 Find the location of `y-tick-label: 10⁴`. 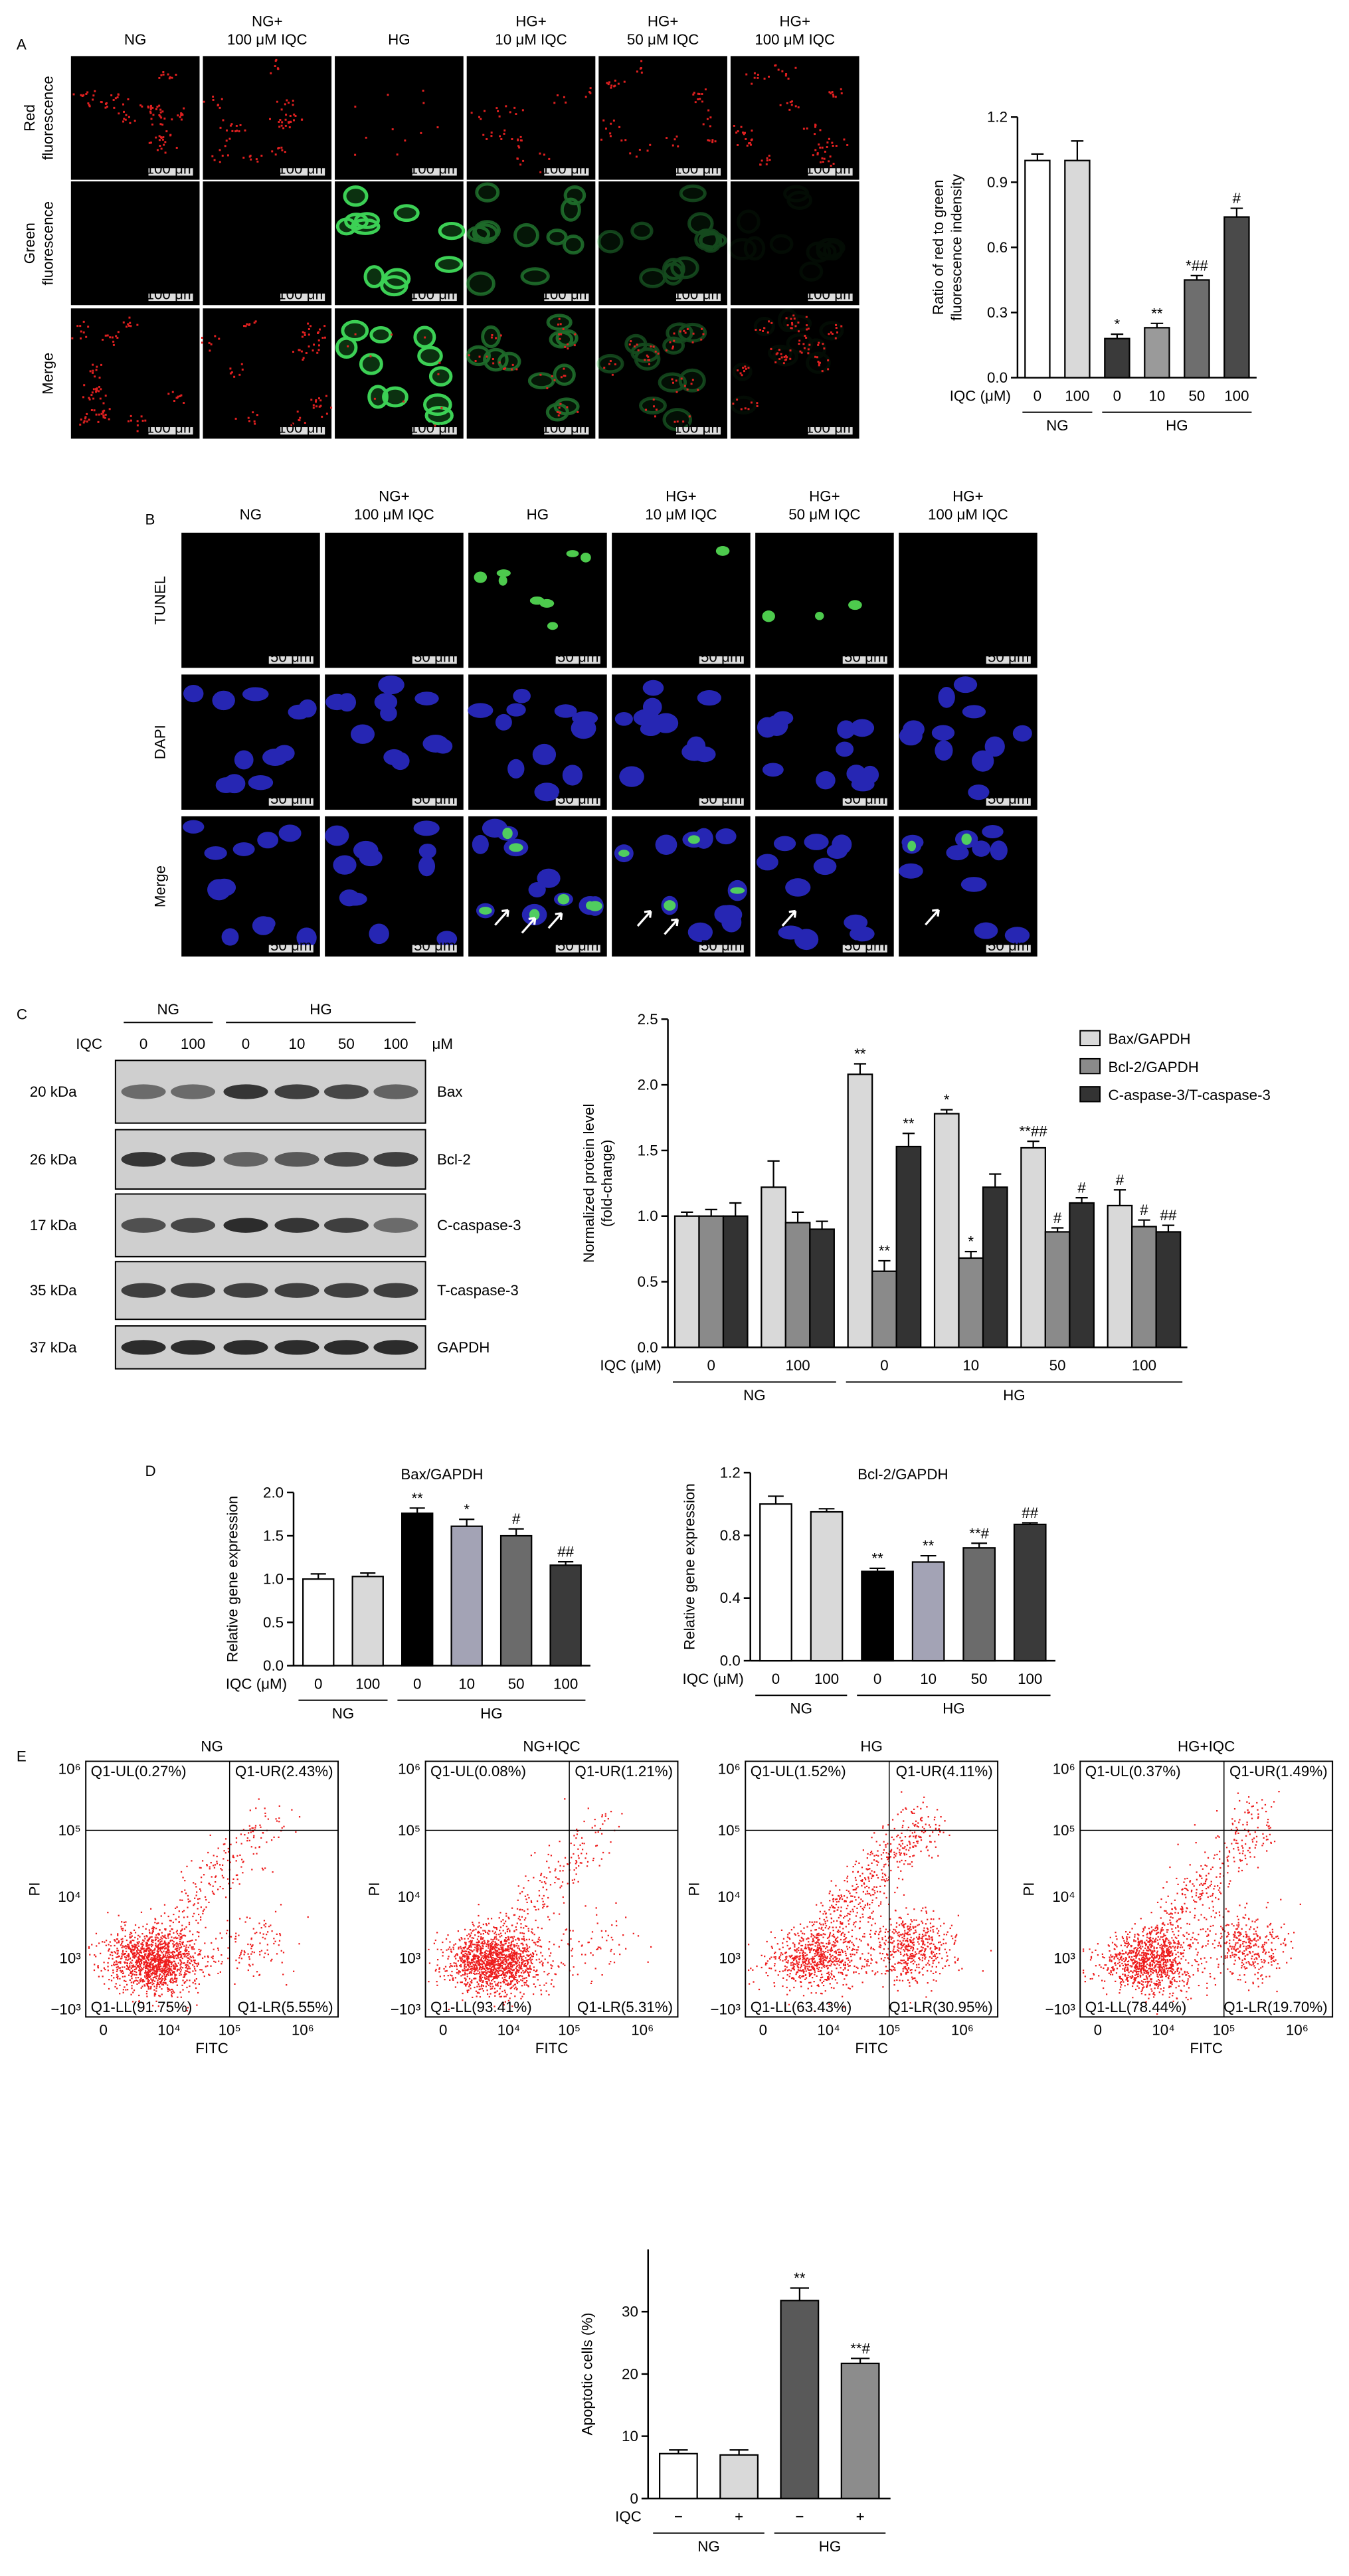

y-tick-label: 10⁴ is located at coordinates (1063, 1896).